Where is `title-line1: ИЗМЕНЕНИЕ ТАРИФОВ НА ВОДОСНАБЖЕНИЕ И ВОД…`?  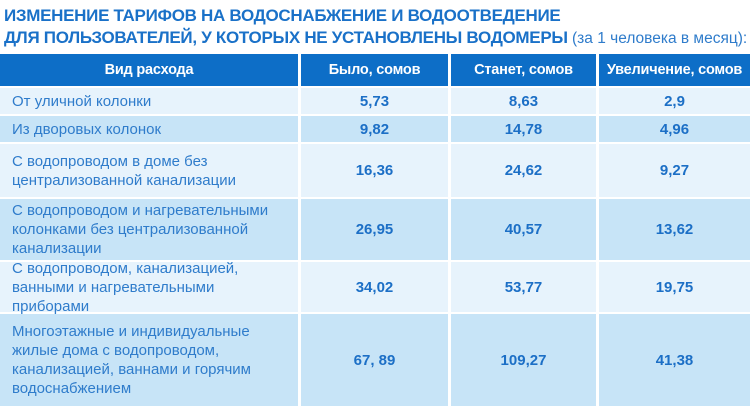
title-line1: ИЗМЕНЕНИЕ ТАРИФОВ НА ВОДОСНАБЖЕНИЕ И ВОД… is located at coordinates (282, 15).